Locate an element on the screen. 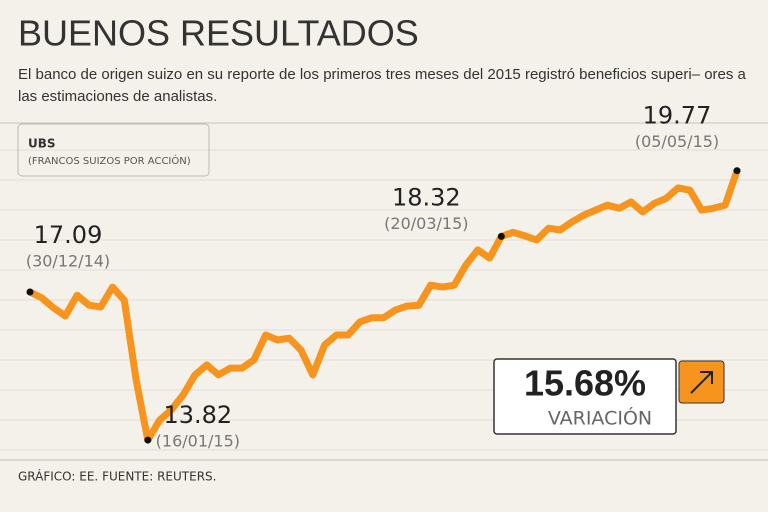  variation-label: VARIACIÓN is located at coordinates (600, 418).